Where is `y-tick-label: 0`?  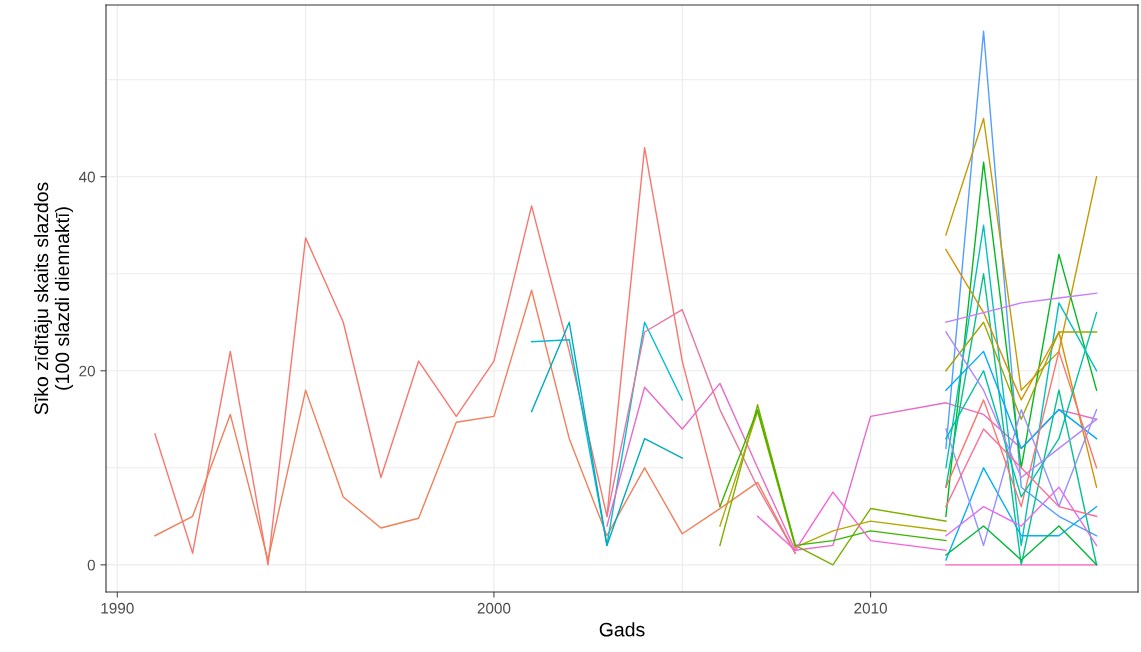 y-tick-label: 0 is located at coordinates (91, 565).